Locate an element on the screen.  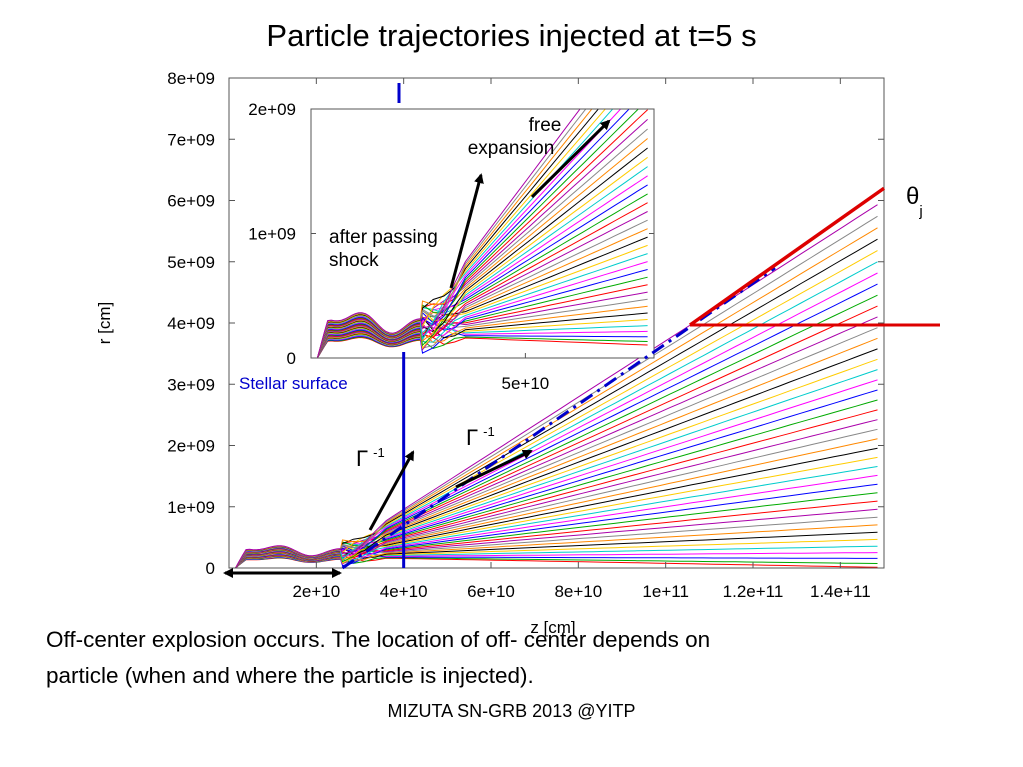
free-expansion-label-2: expansion is located at coordinates (511, 148).